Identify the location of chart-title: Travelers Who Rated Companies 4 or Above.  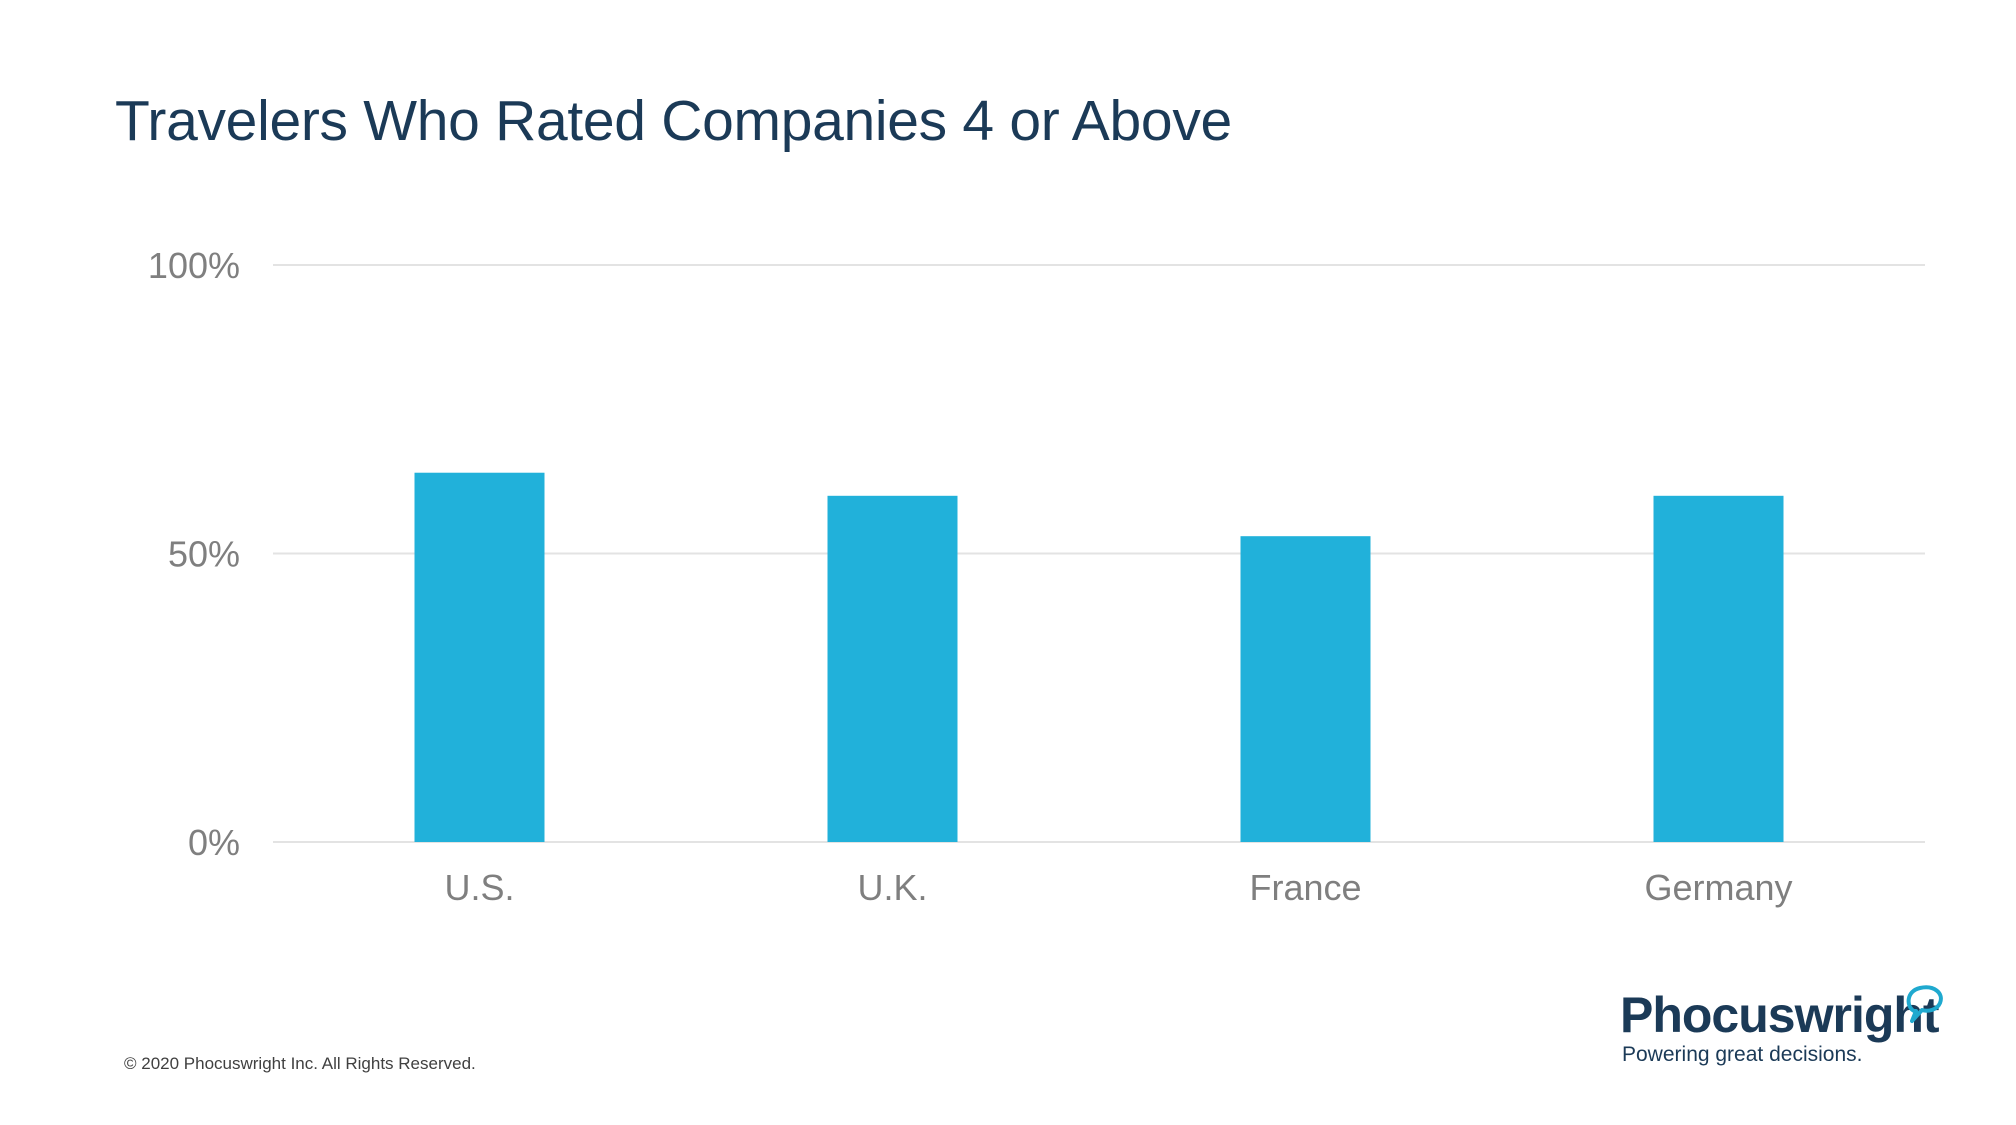
(673, 121).